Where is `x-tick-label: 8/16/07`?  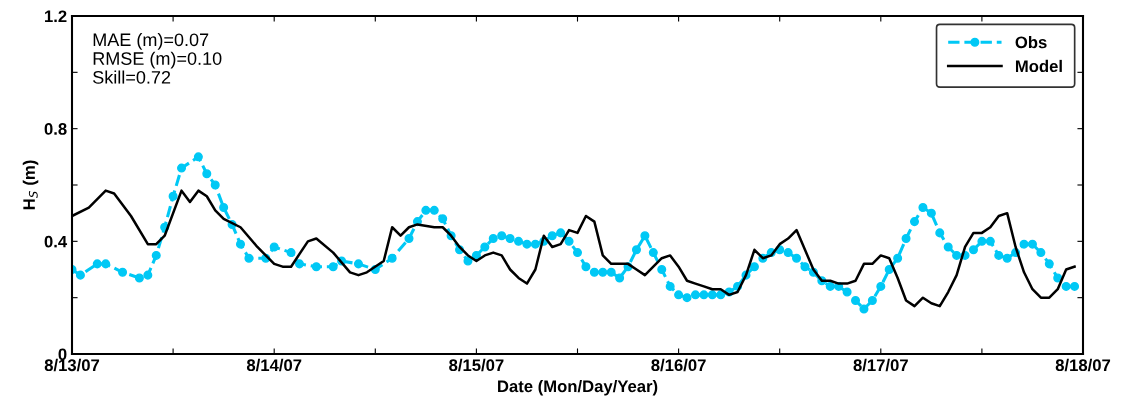 x-tick-label: 8/16/07 is located at coordinates (678, 365).